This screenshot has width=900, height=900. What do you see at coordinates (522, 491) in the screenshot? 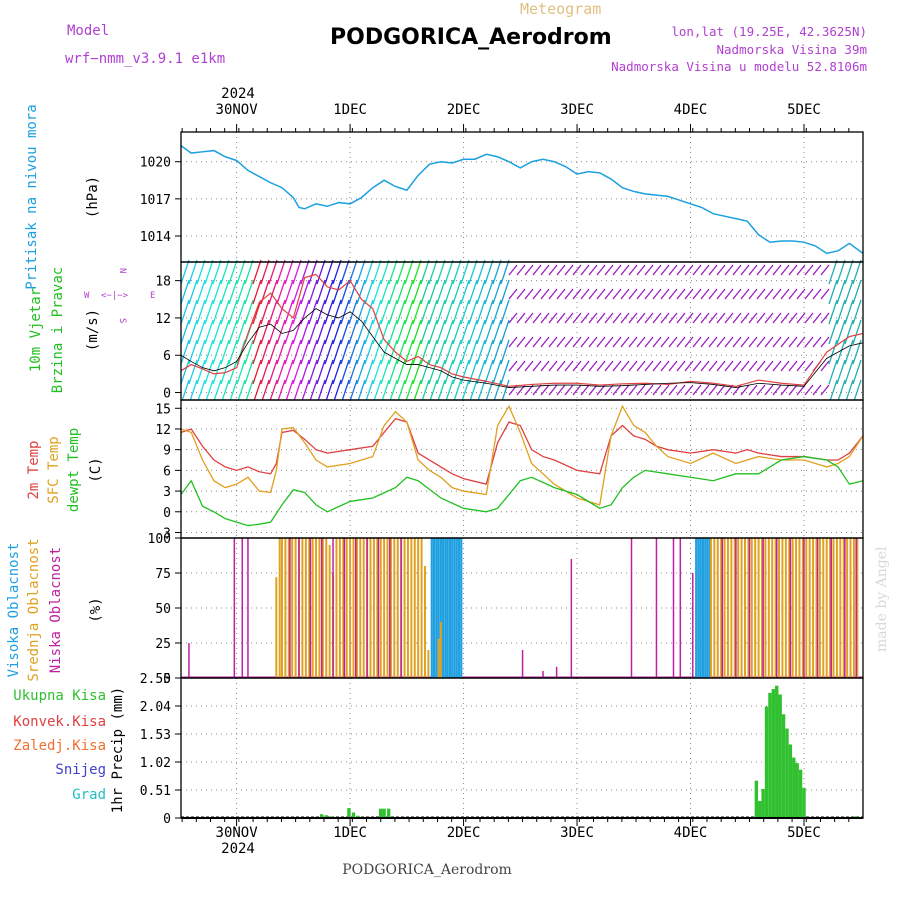
I see `dewpoint-line` at bounding box center [522, 491].